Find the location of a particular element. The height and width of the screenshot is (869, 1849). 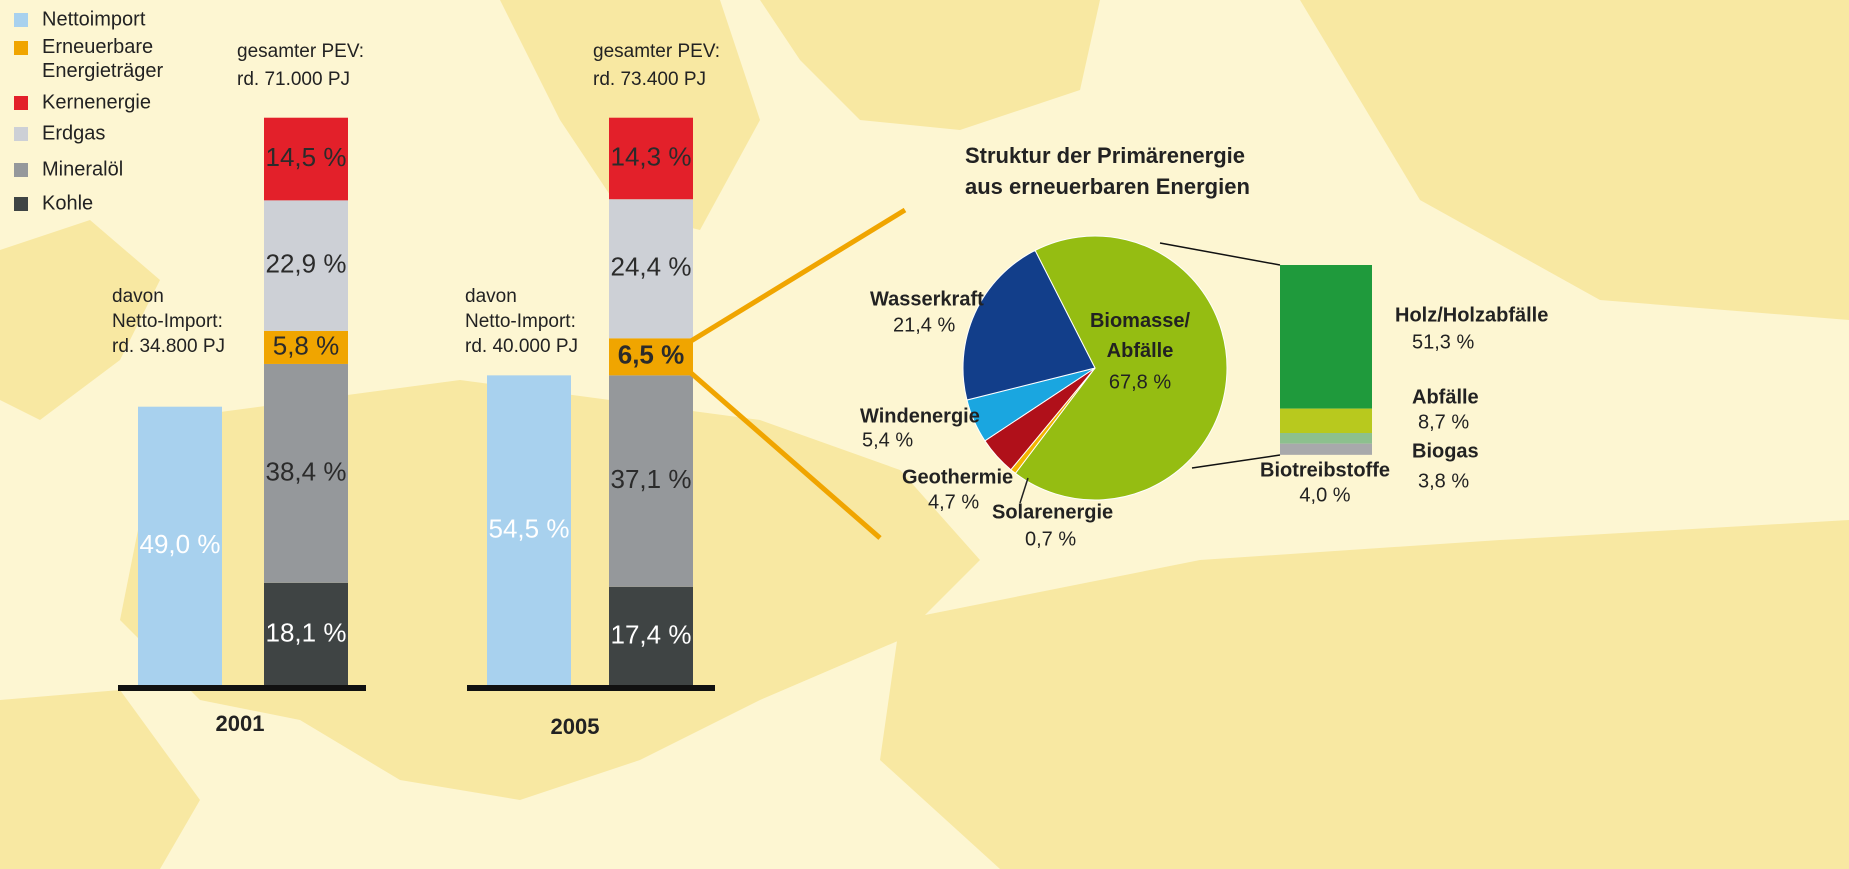

value-label: 6,5 % is located at coordinates (651, 355).